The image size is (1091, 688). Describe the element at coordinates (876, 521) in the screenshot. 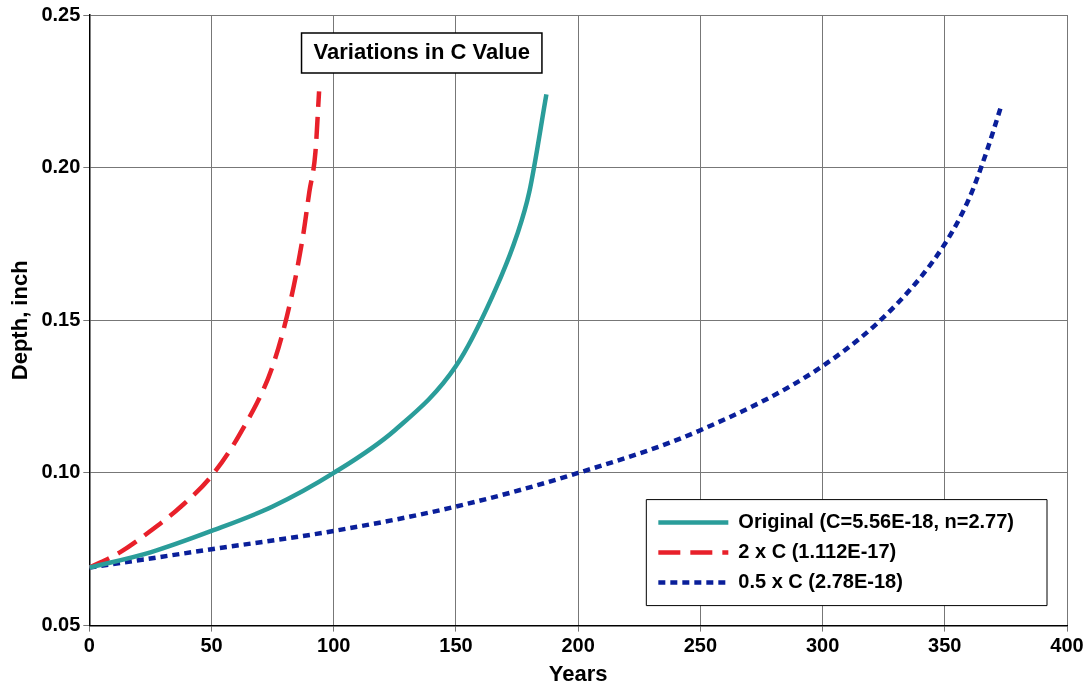

I see `legend-label: Original (C=5.56E-18, n=2.77)` at that location.